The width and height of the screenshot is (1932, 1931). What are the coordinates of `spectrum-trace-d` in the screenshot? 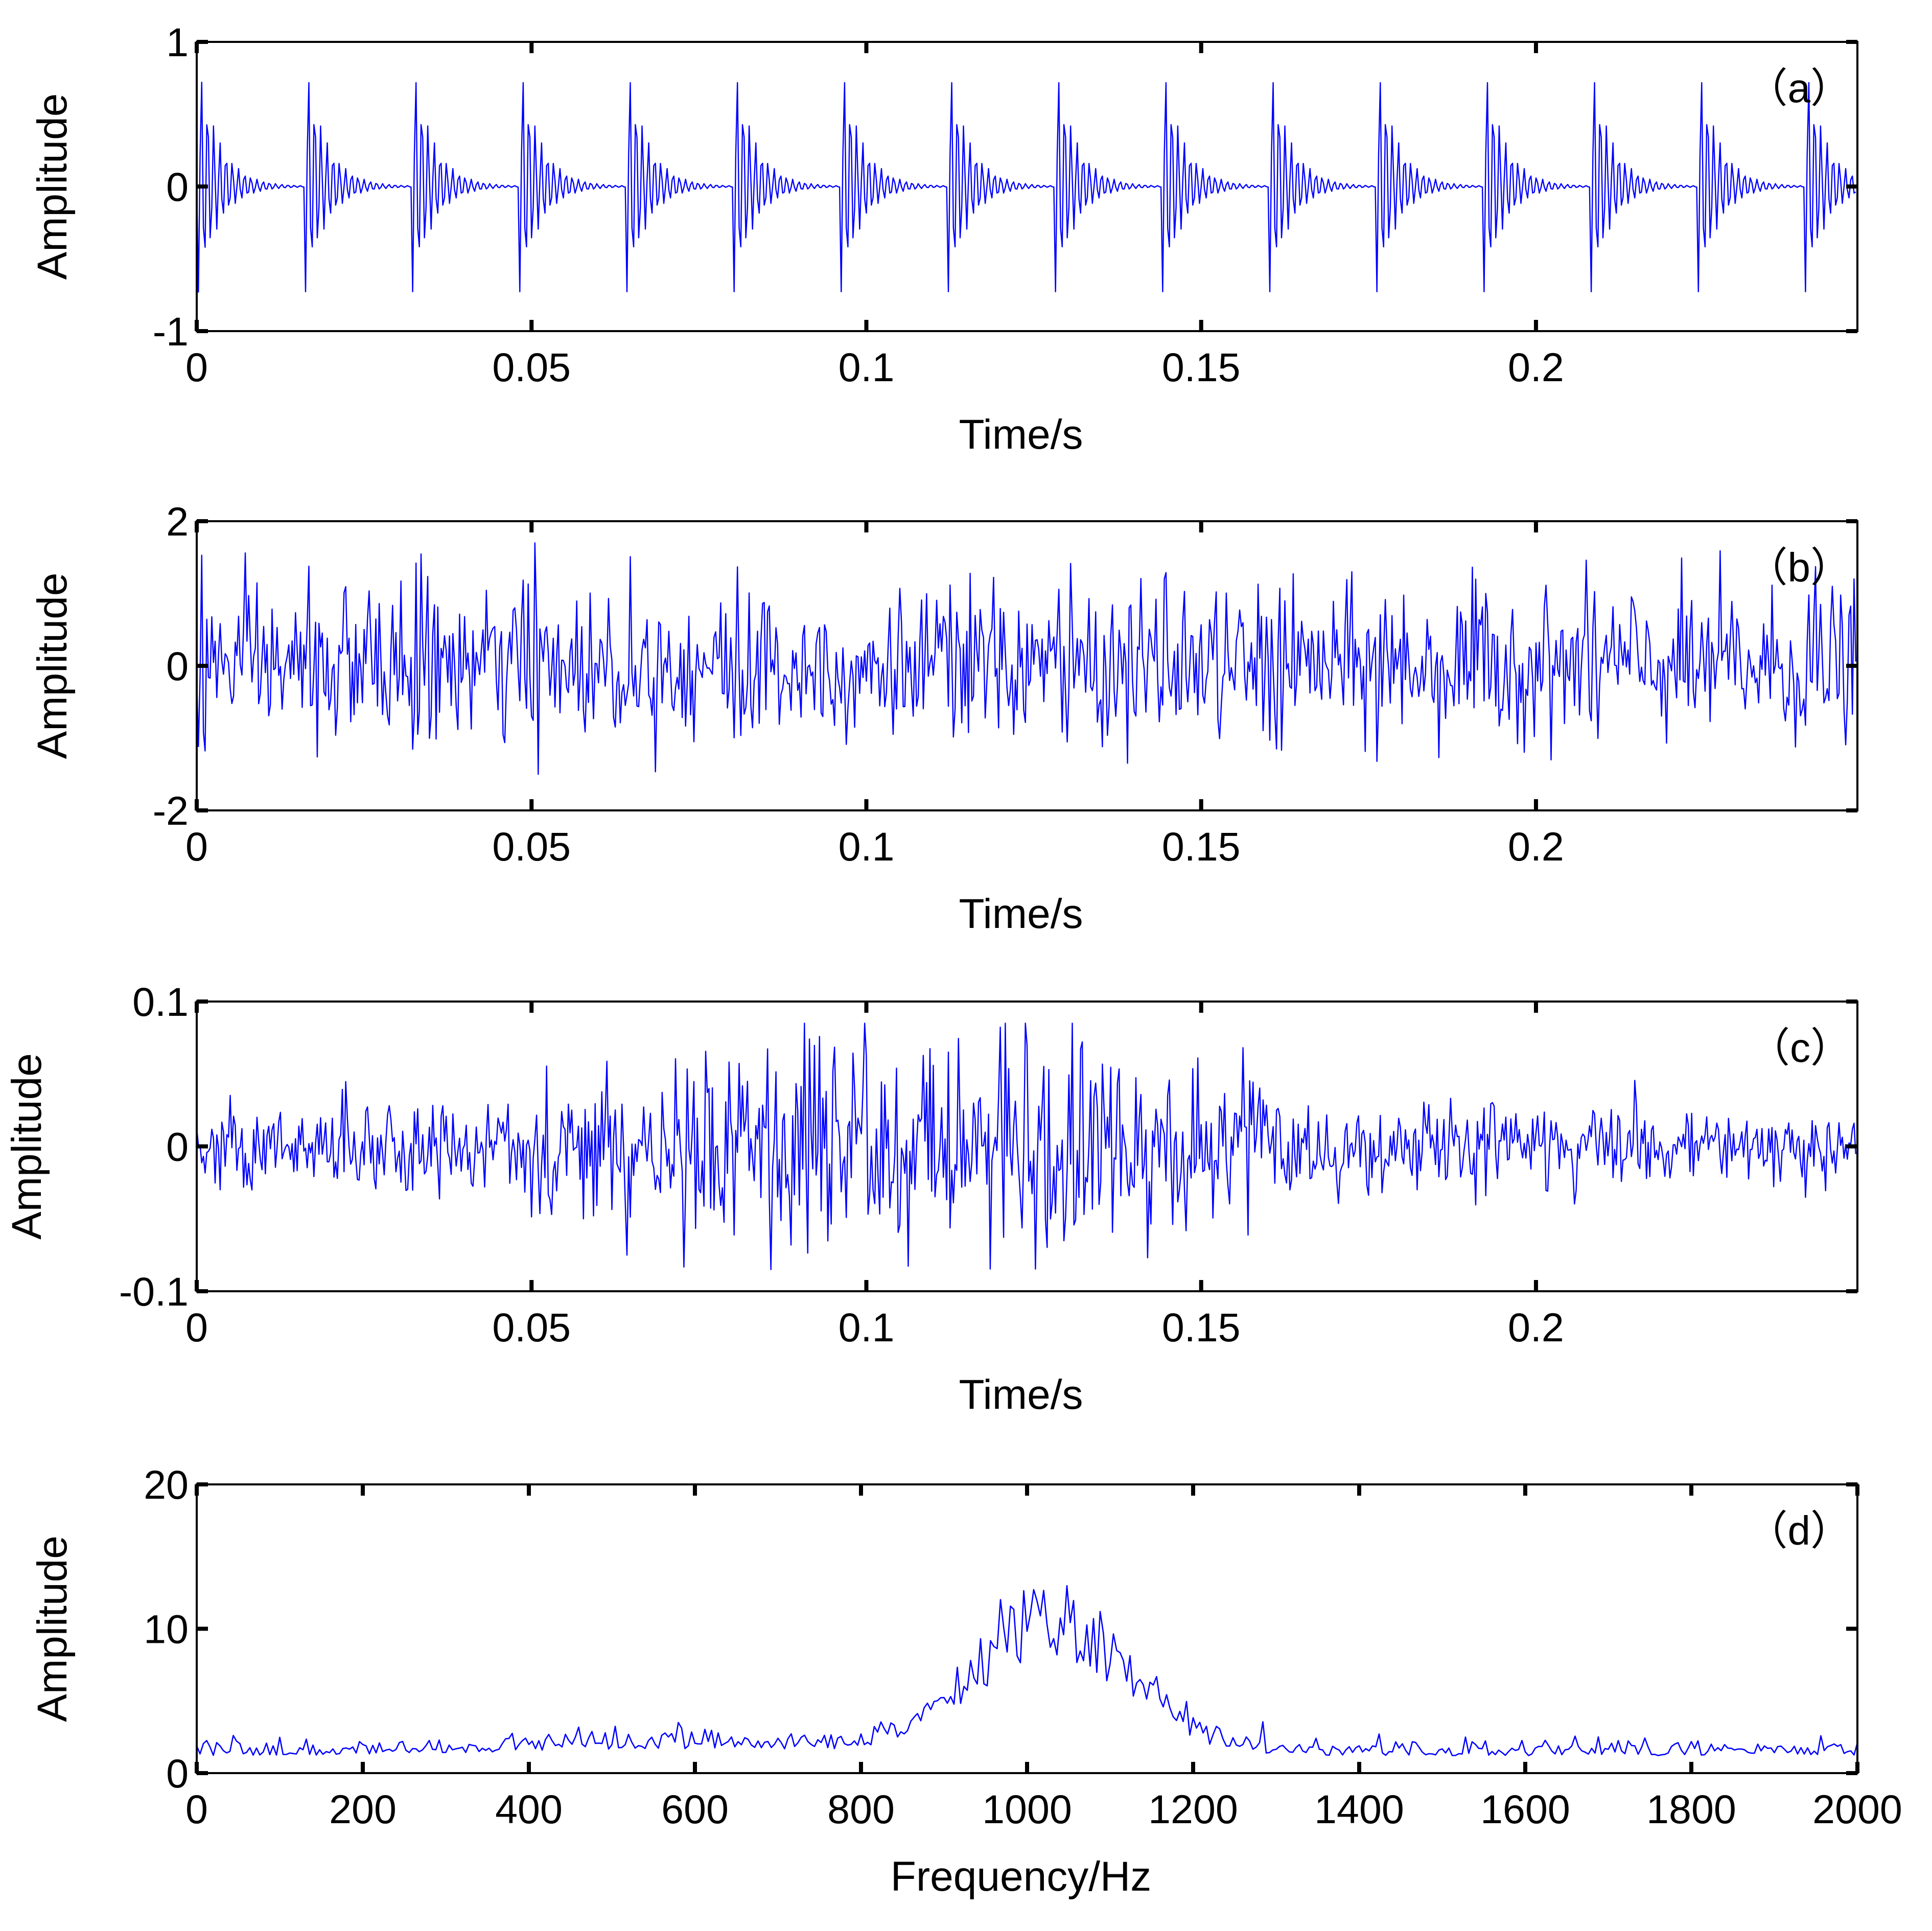 It's located at (1027, 1671).